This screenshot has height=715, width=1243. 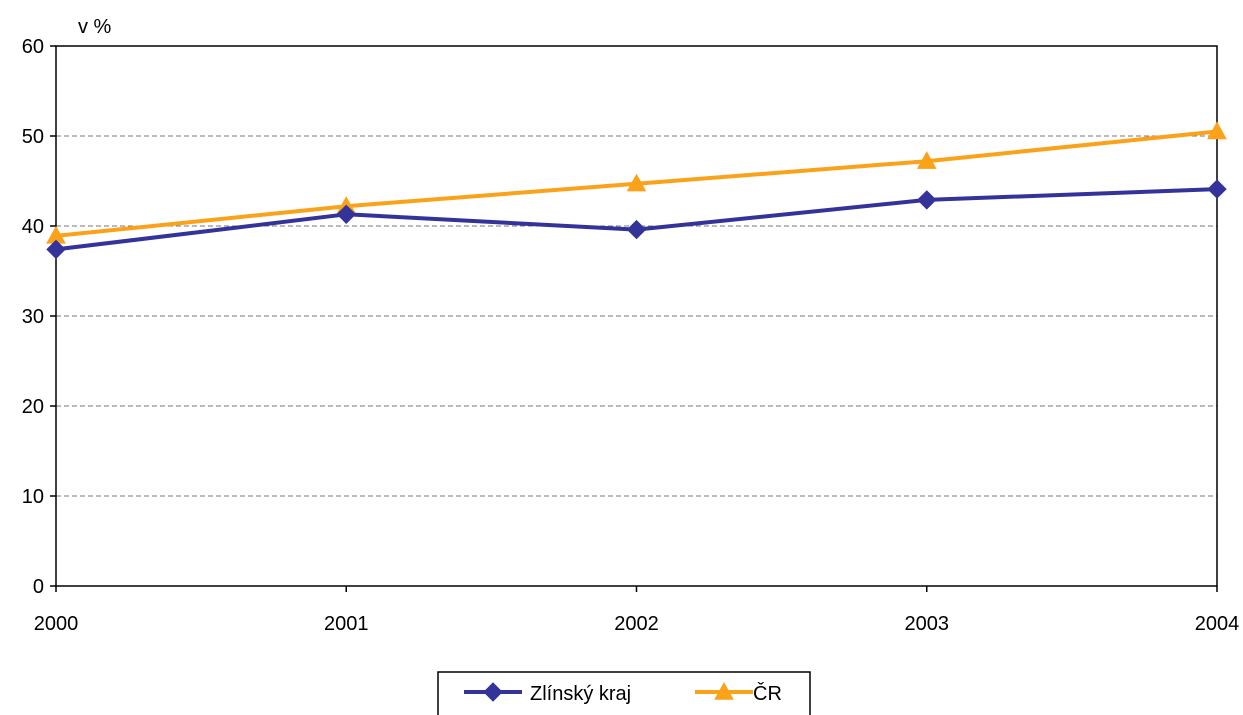 What do you see at coordinates (56, 624) in the screenshot?
I see `x-tick-label: 2000` at bounding box center [56, 624].